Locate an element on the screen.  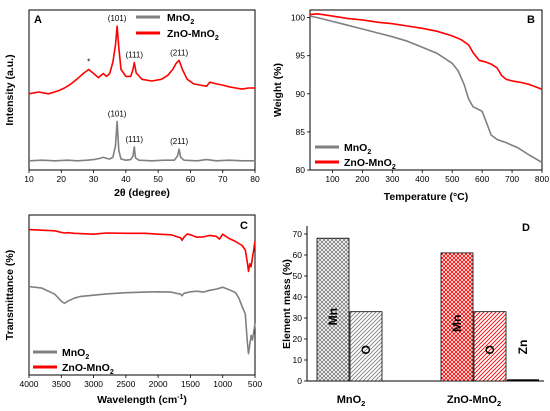
panel-c-legend-mno2: MnO2 is located at coordinates (75, 354).